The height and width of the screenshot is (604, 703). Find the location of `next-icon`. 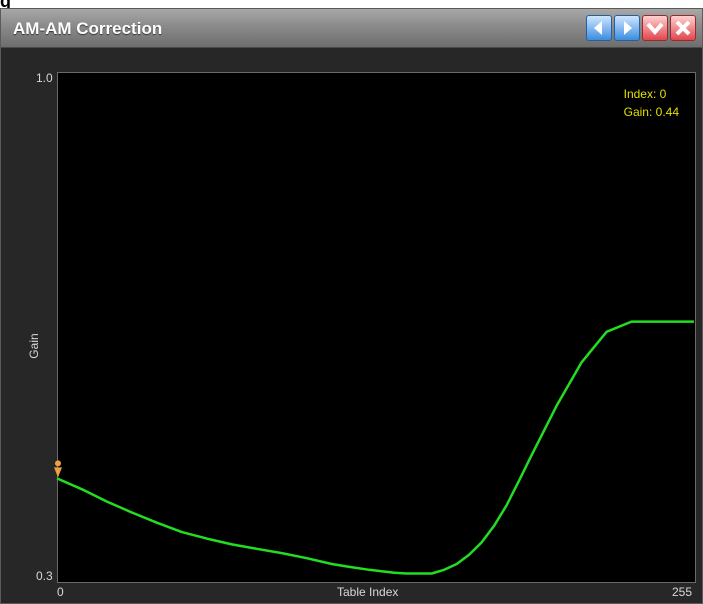

next-icon is located at coordinates (628, 28).